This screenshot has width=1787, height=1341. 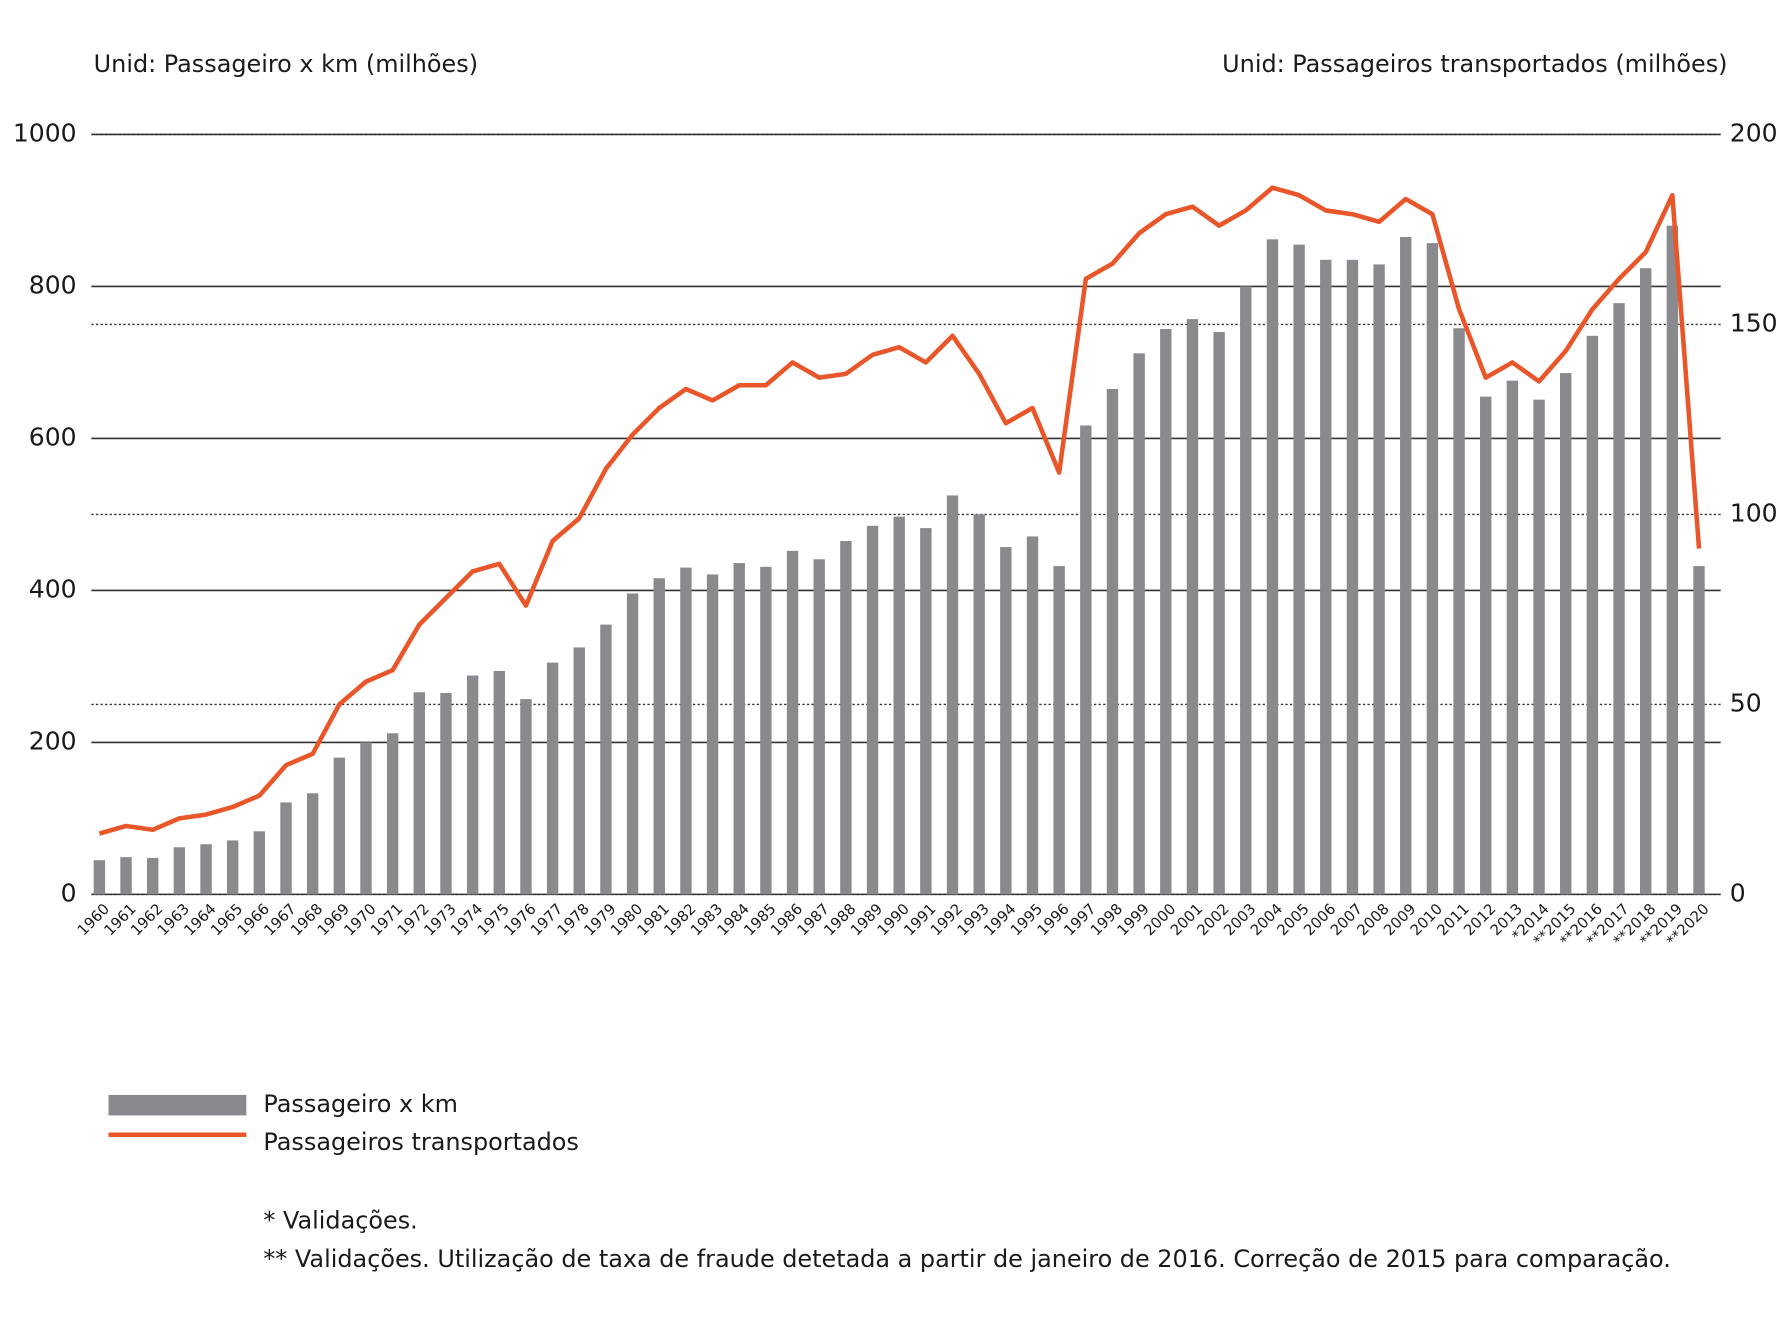 What do you see at coordinates (1754, 322) in the screenshot?
I see `y2-tick-label: 150` at bounding box center [1754, 322].